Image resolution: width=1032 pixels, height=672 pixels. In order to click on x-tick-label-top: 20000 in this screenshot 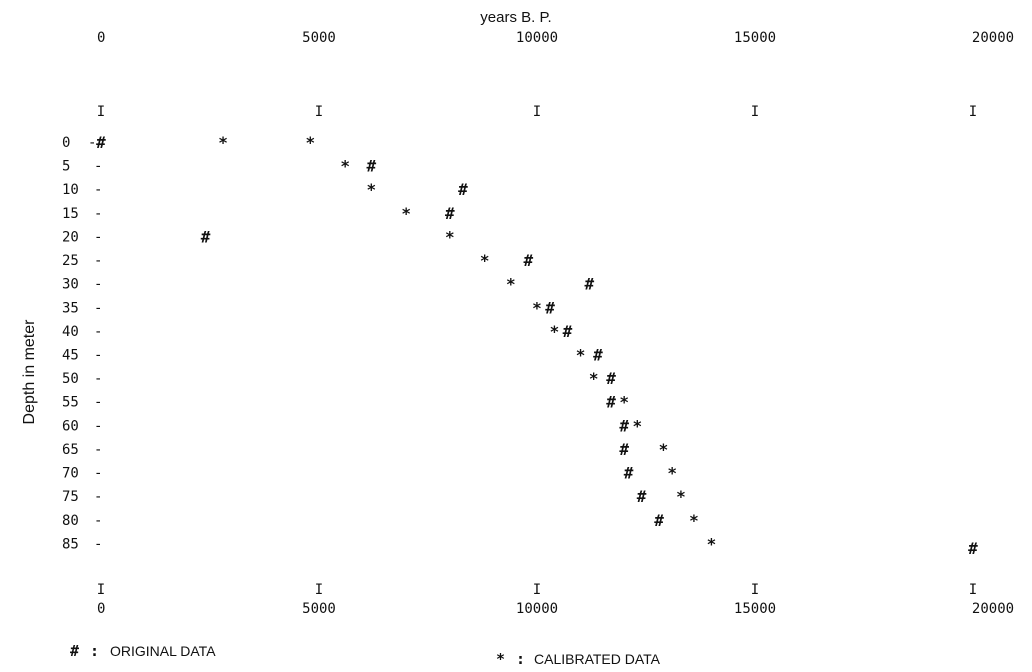, I will do `click(993, 38)`.